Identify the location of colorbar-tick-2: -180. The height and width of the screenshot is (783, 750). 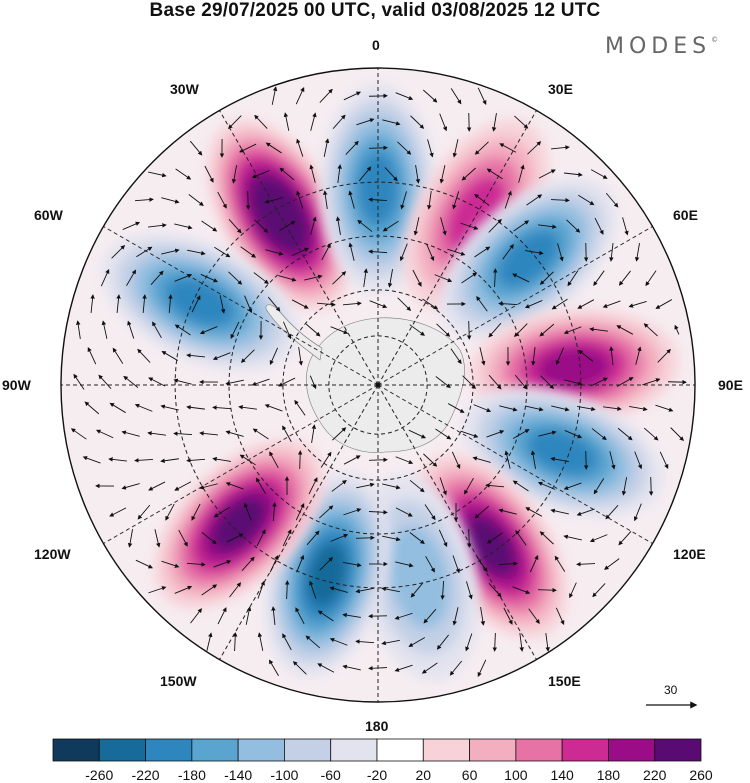
(192, 775).